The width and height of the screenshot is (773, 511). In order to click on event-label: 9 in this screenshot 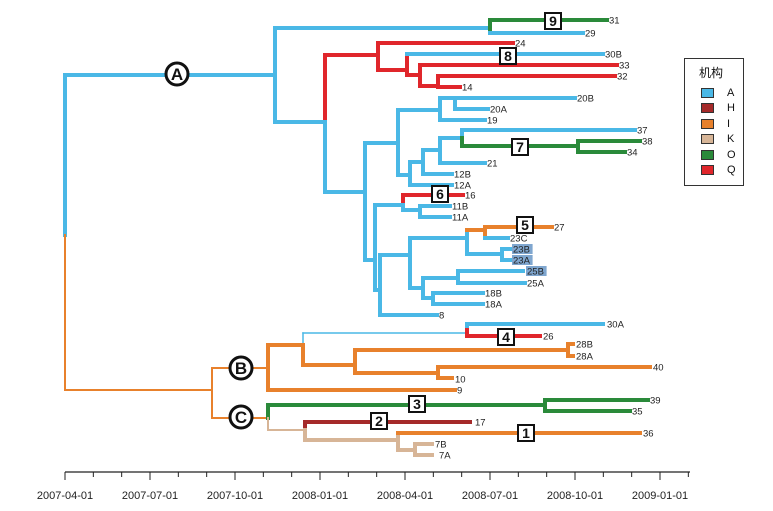, I will do `click(553, 21)`.